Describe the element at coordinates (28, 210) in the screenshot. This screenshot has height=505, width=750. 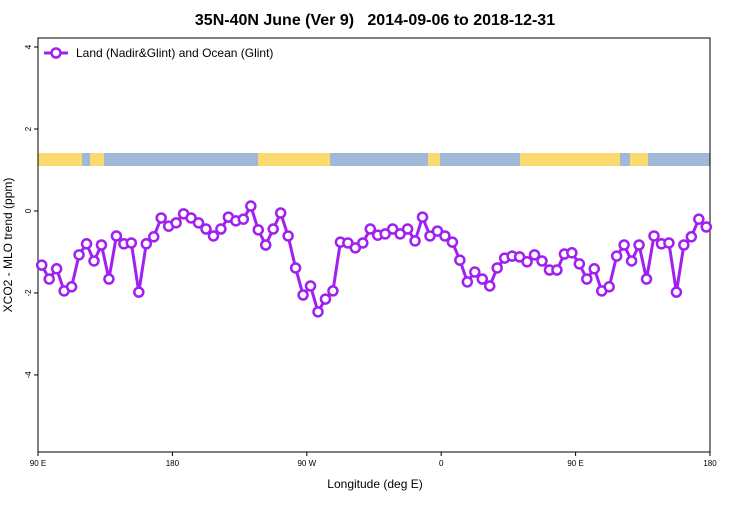
I see `y-tick-label: 0` at that location.